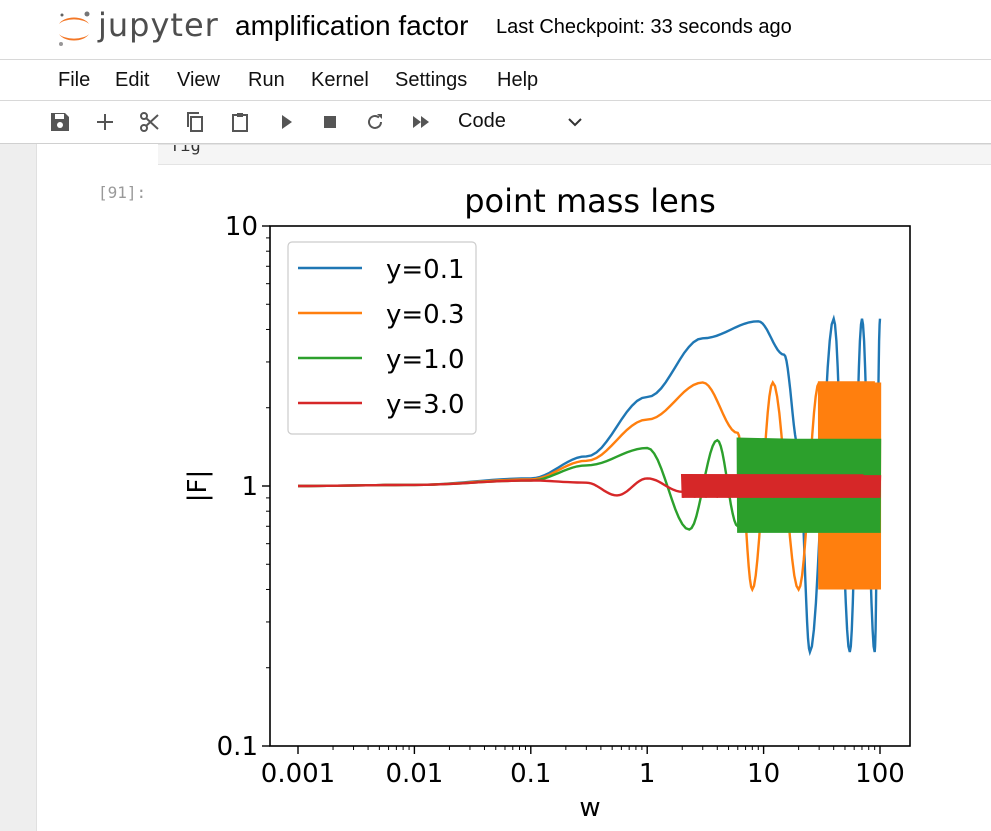 The image size is (991, 831). What do you see at coordinates (74, 80) in the screenshot?
I see `menu-file: File` at bounding box center [74, 80].